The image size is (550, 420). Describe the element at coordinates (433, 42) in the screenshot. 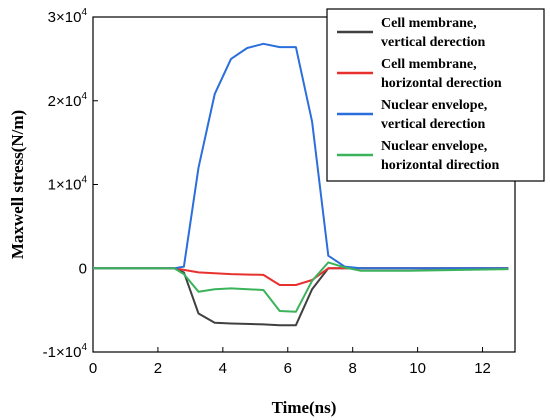

I see `legend-label-1: vertical derection` at that location.